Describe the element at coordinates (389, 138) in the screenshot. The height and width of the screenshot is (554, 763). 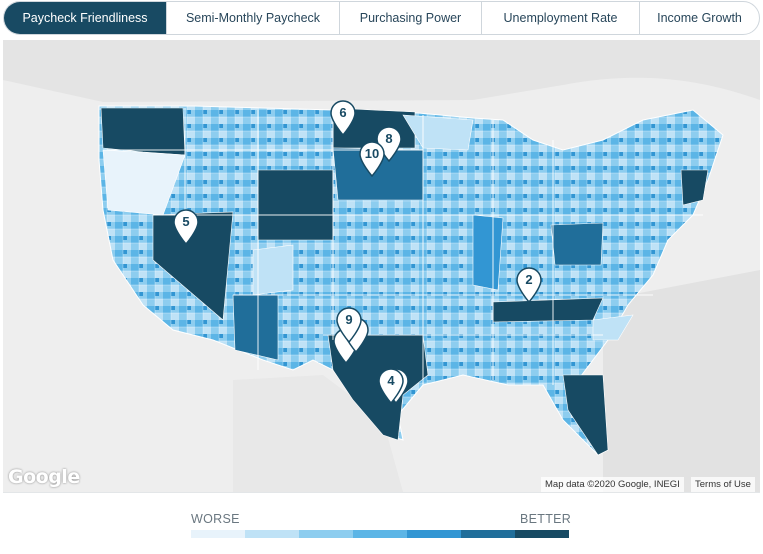
I see `pin-label: 8` at that location.